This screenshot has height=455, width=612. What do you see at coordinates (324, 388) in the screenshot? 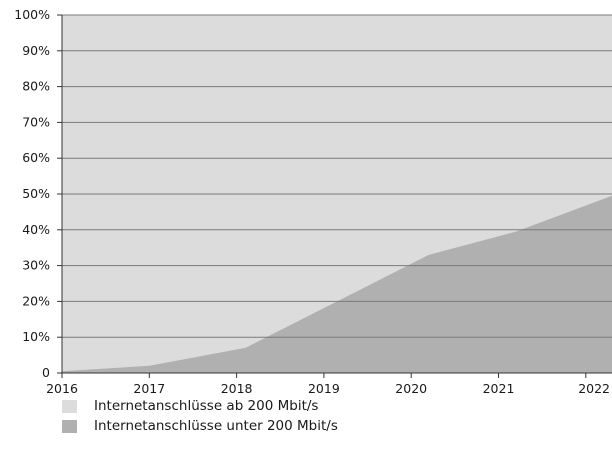
I see `x-tick-label-2019: 2019` at bounding box center [324, 388].